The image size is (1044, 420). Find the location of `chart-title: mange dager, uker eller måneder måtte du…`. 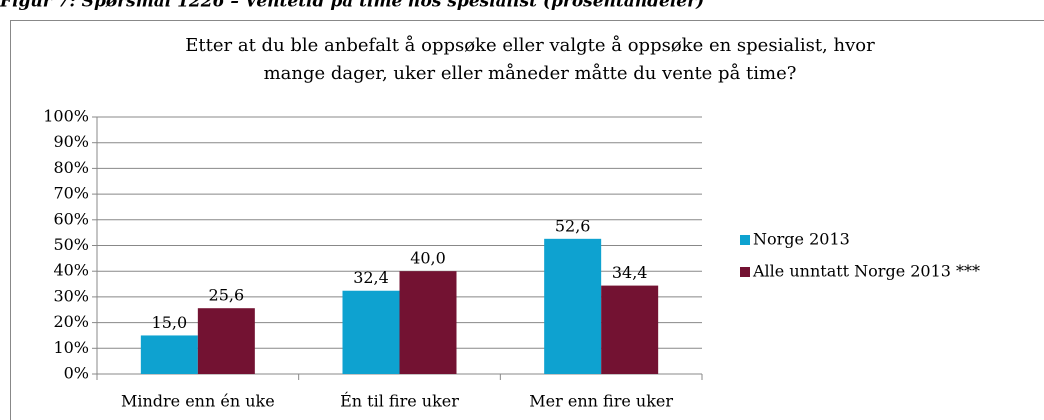

chart-title: mange dager, uker eller måneder måtte du… is located at coordinates (530, 73).